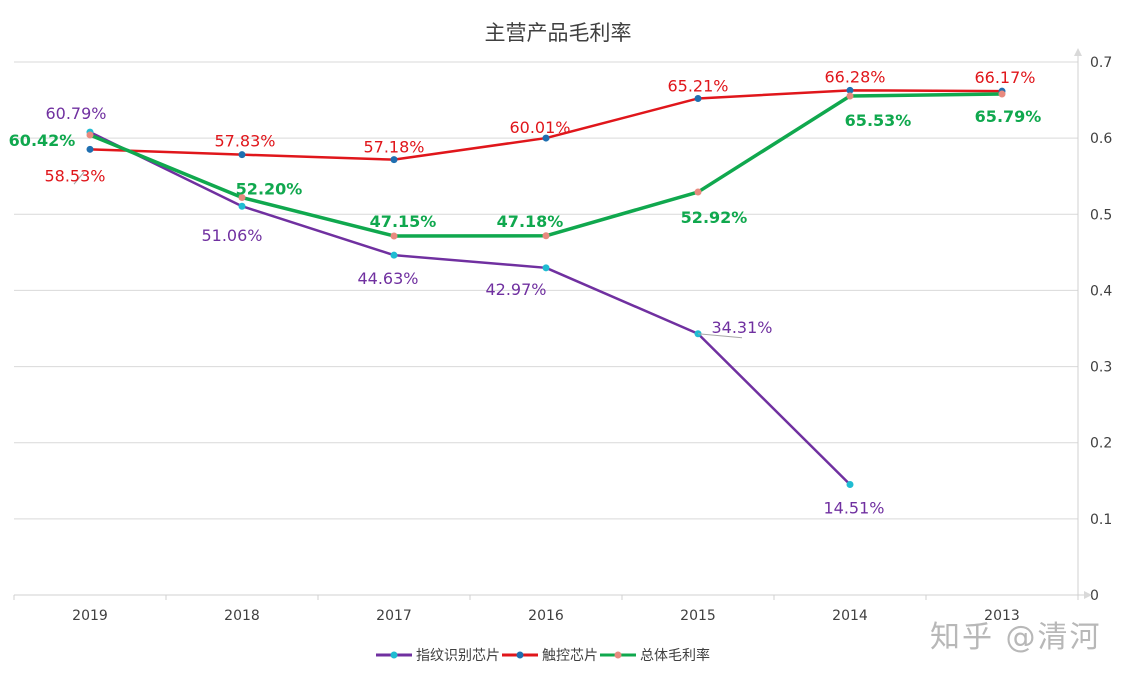  I want to click on y-tick-label: 0, so click(1094, 596).